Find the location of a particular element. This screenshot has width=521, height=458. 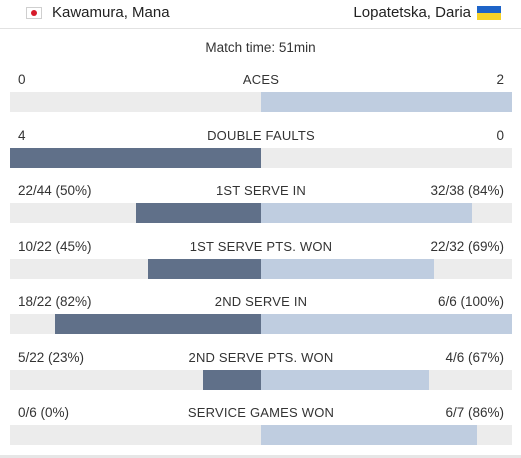

stat-row: 22/44 (50%) 1ST SERVE IN 32/38 (84%) is located at coordinates (261, 208).